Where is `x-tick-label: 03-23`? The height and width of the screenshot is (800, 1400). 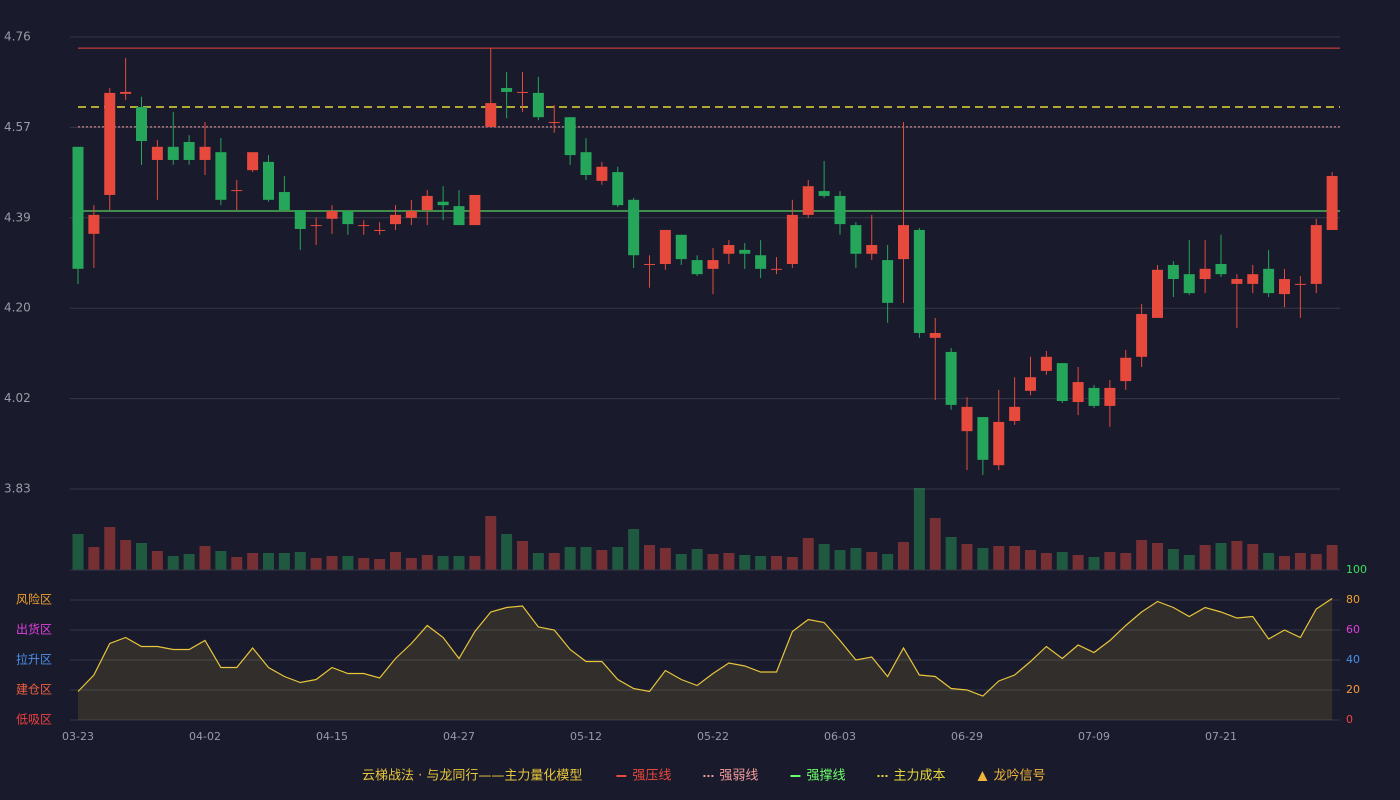
x-tick-label: 03-23 is located at coordinates (78, 736).